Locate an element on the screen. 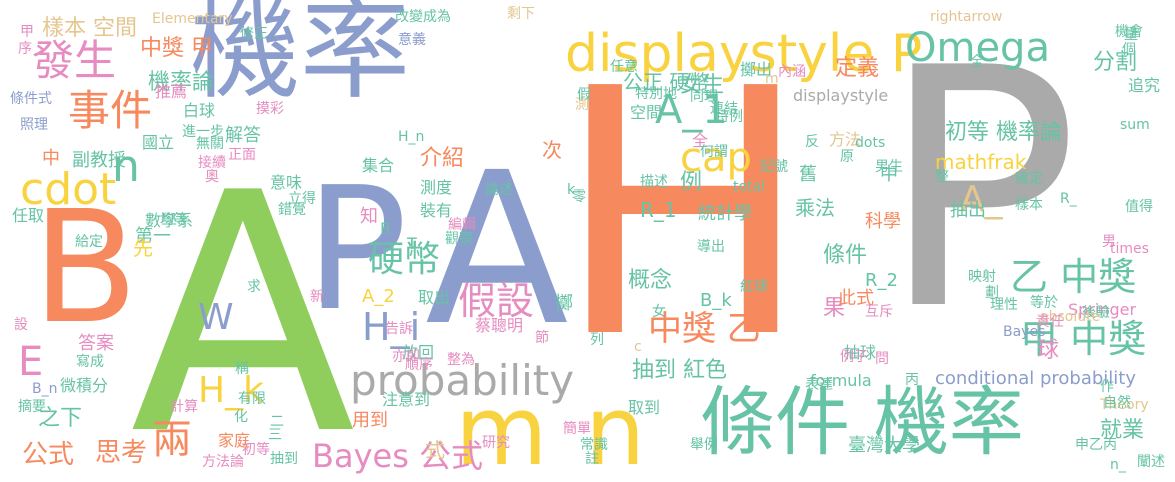 Image resolution: width=1175 pixels, height=482 pixels. cloud-word: 中獎 甲 is located at coordinates (176, 48).